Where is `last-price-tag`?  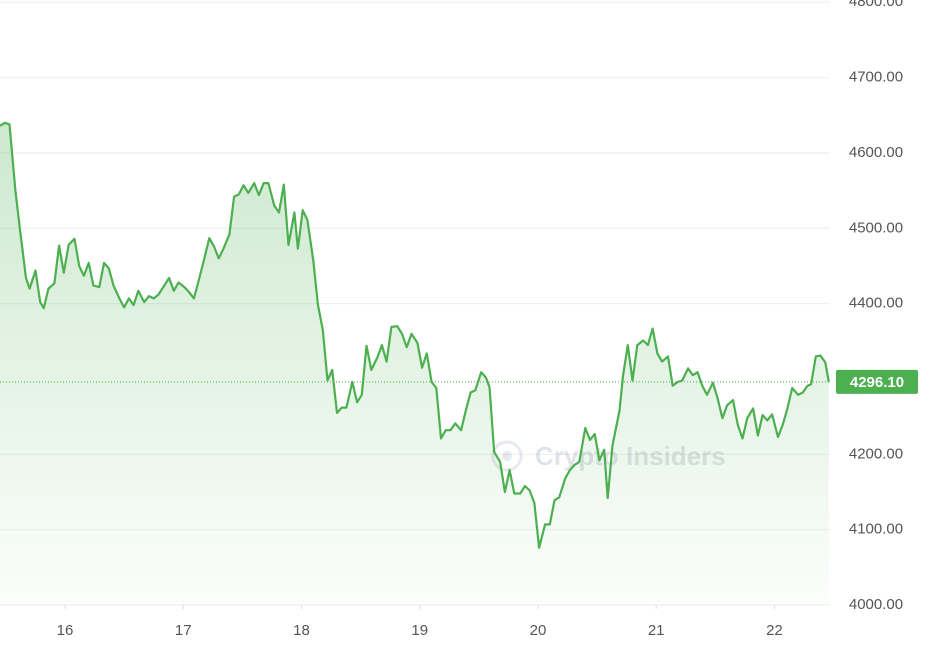
last-price-tag is located at coordinates (877, 381).